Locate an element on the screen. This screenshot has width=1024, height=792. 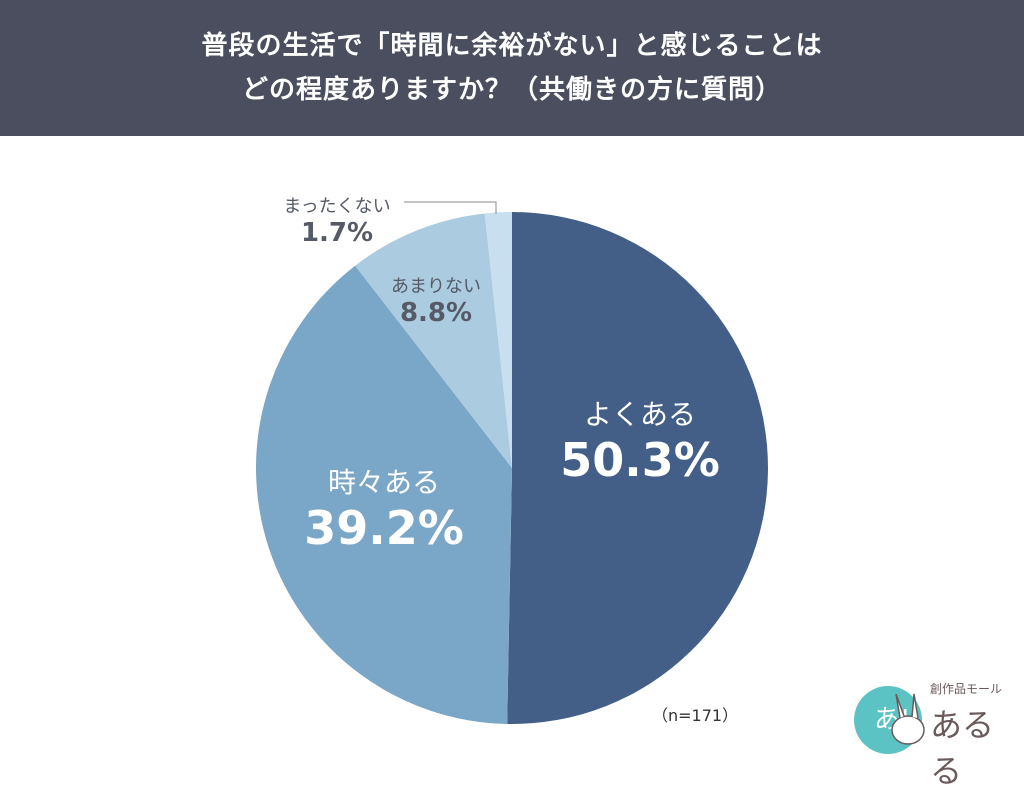
sample-size-note: （n=171） is located at coordinates (695, 715).